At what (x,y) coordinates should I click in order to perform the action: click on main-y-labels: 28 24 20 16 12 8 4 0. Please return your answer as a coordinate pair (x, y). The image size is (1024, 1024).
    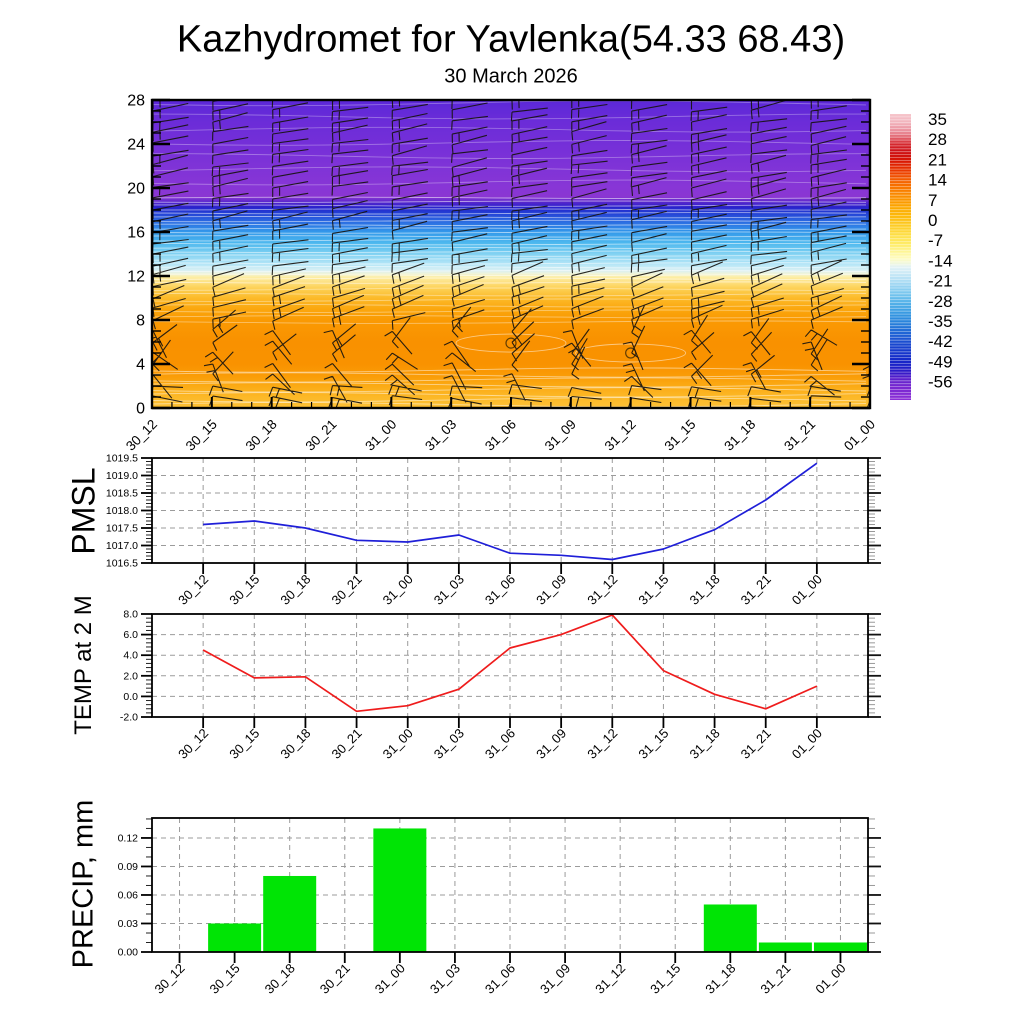
    Looking at the image, I should click on (136, 255).